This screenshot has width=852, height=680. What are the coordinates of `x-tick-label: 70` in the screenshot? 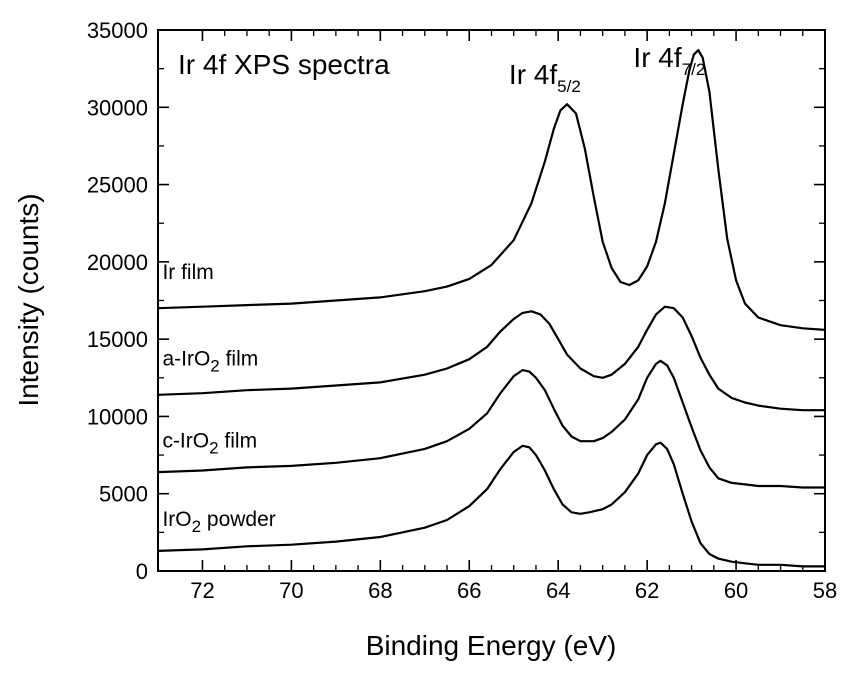 It's located at (291, 590).